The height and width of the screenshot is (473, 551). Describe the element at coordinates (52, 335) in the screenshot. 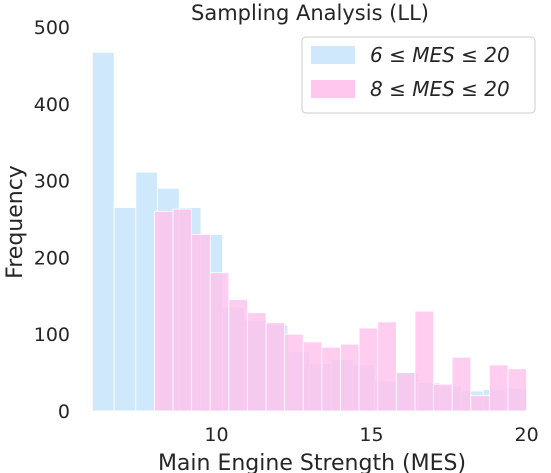

I see `y-tick-label: 100` at that location.